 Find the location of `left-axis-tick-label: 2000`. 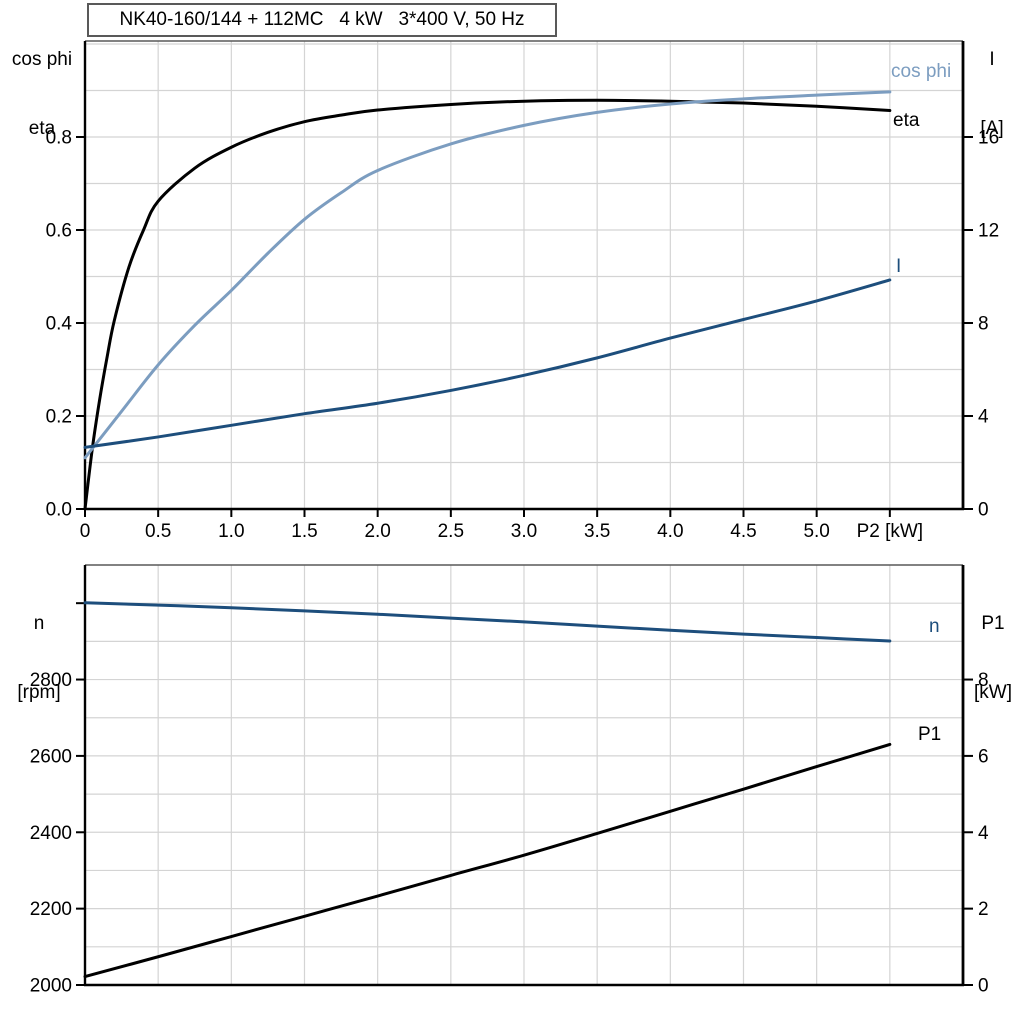

left-axis-tick-label: 2000 is located at coordinates (51, 986).